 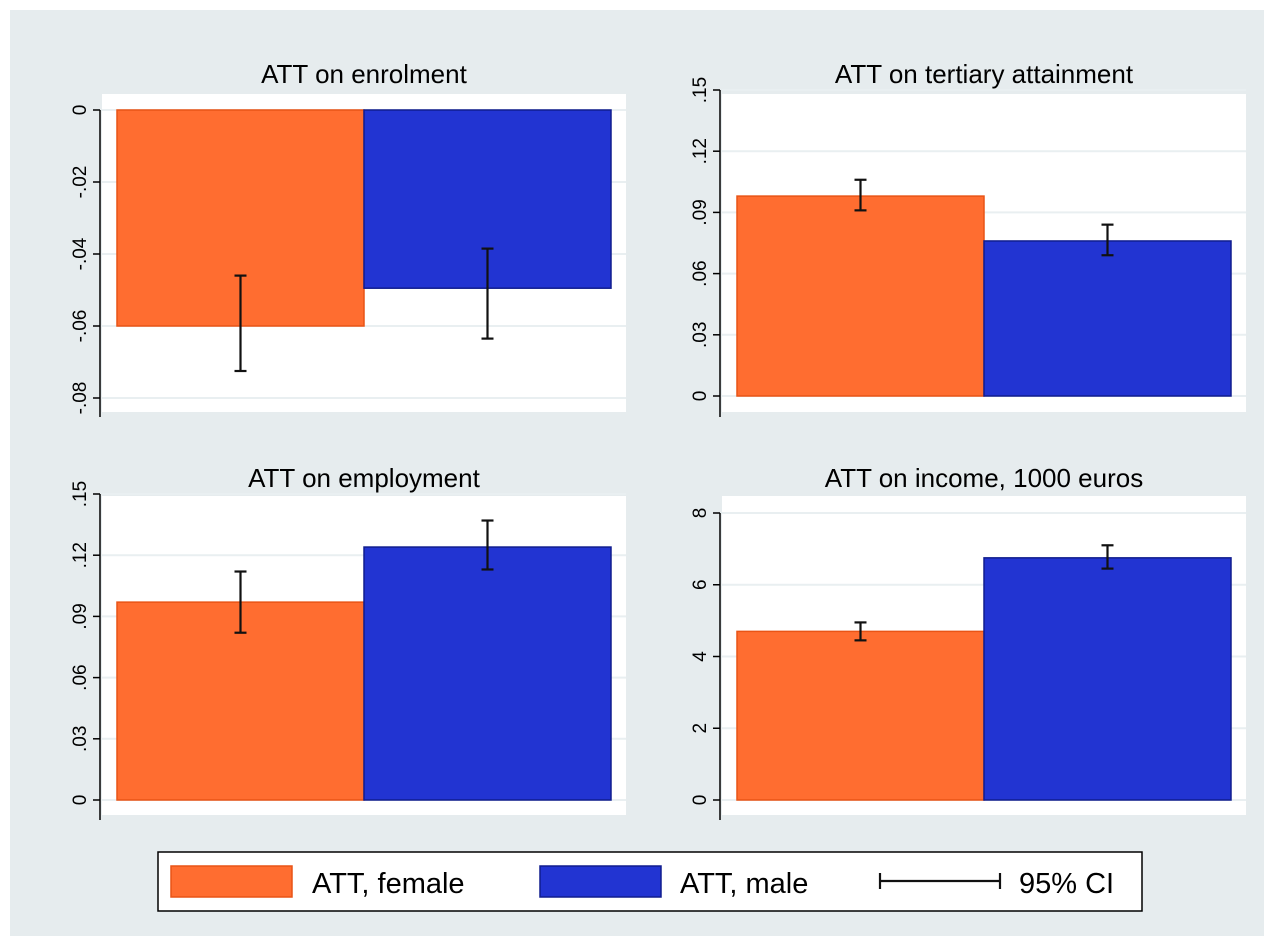 What do you see at coordinates (700, 656) in the screenshot?
I see `y-tick-label: 4` at bounding box center [700, 656].